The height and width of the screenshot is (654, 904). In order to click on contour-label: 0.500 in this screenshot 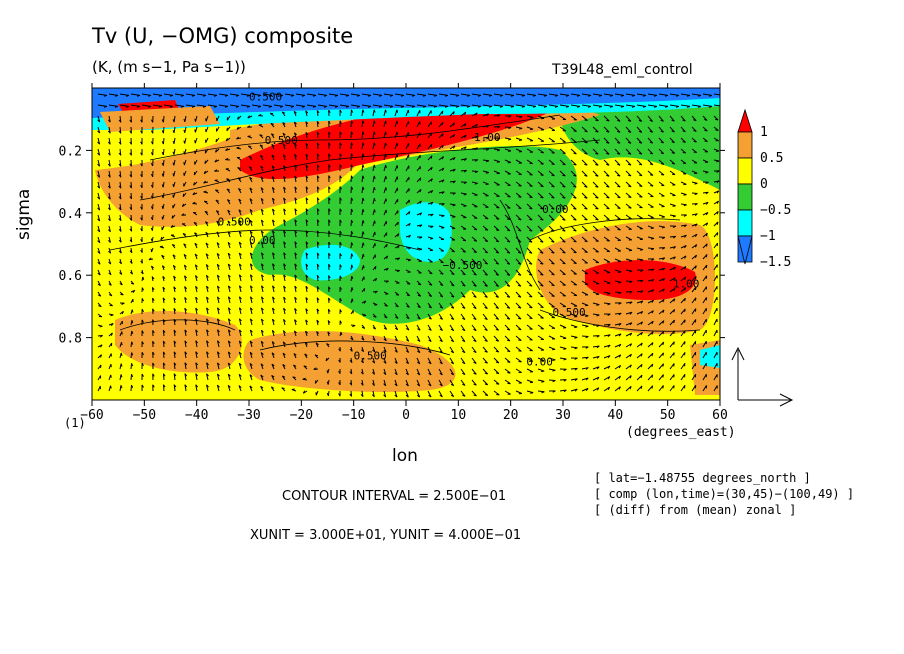, I will do `click(265, 96)`.